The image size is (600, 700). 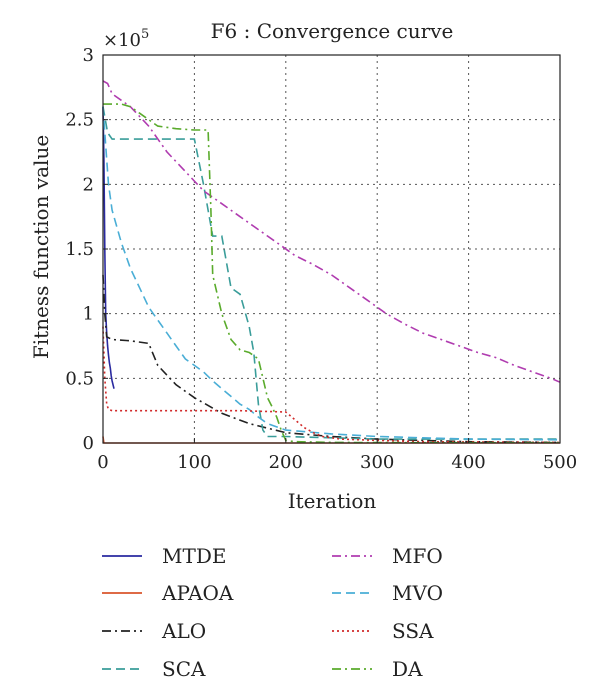 I want to click on legend-label-ssa: SSA, so click(x=413, y=631).